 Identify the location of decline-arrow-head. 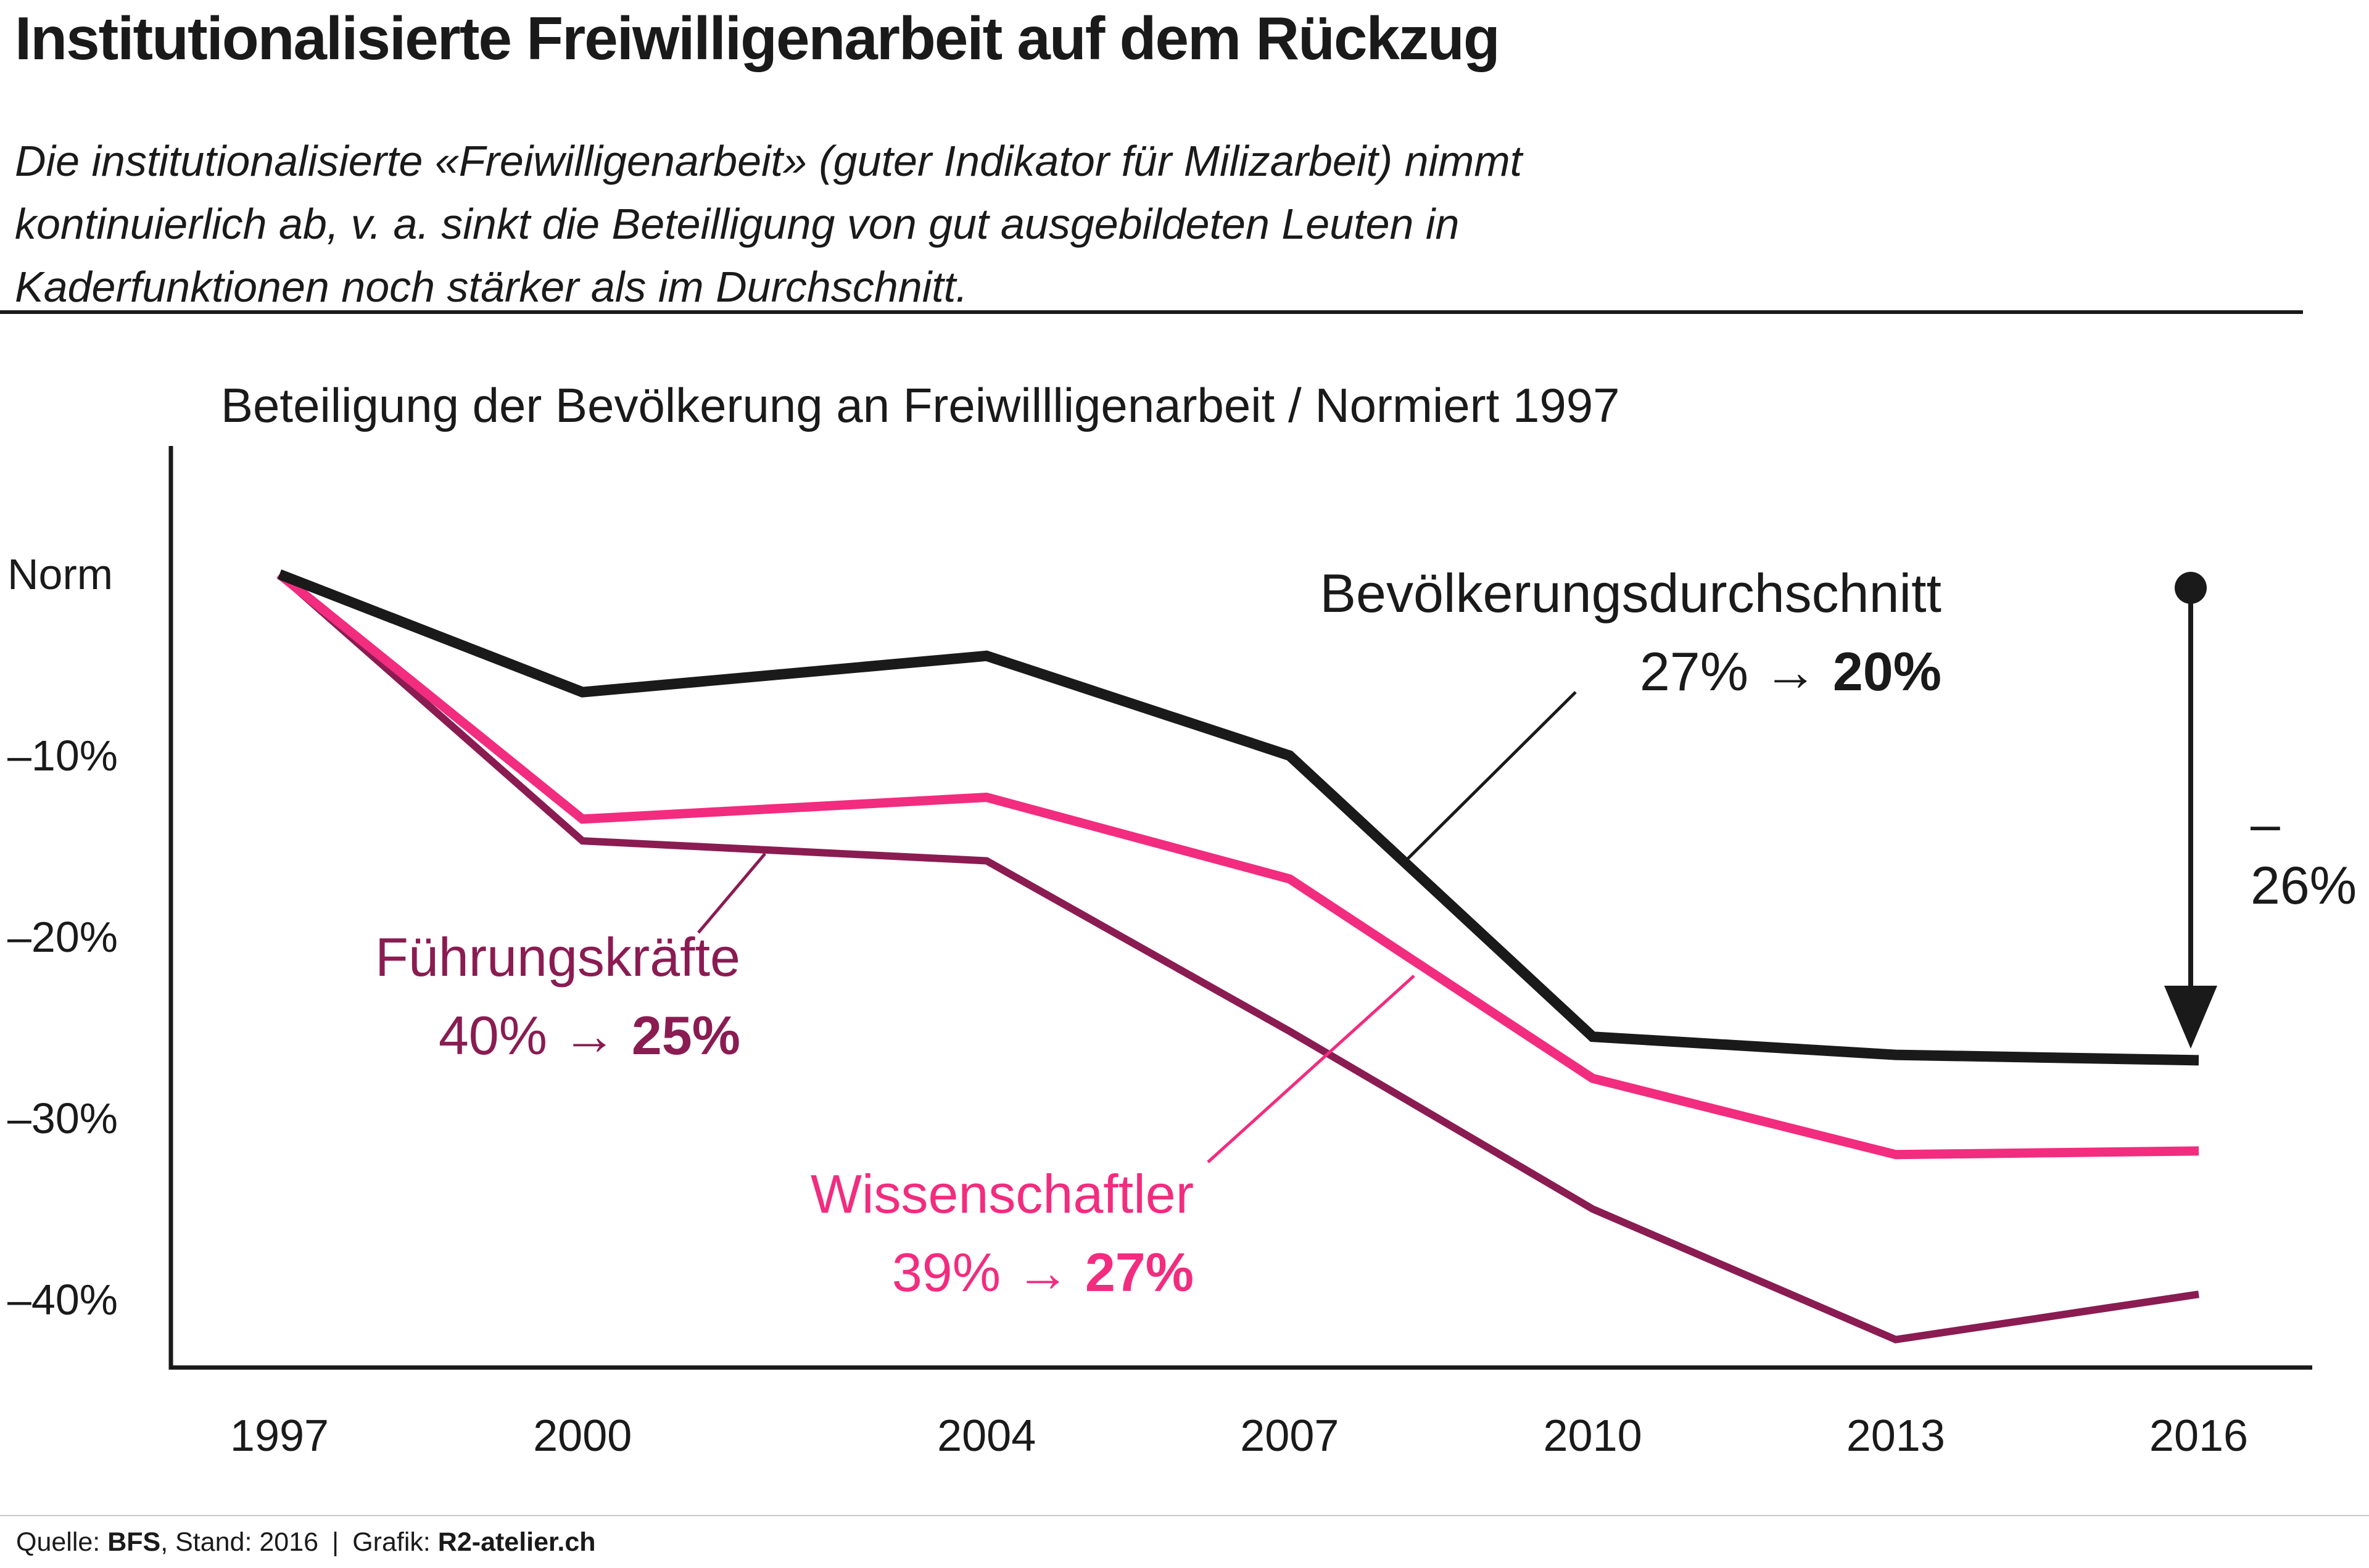
(2190, 1017).